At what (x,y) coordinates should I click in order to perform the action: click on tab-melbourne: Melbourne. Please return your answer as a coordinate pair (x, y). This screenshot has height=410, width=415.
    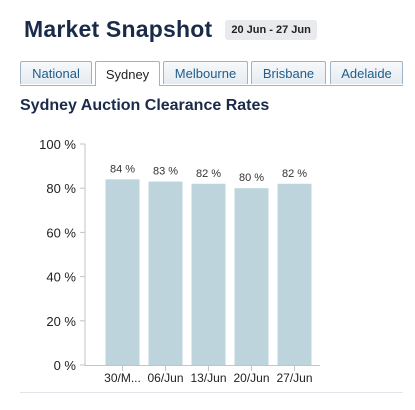
    Looking at the image, I should click on (205, 72).